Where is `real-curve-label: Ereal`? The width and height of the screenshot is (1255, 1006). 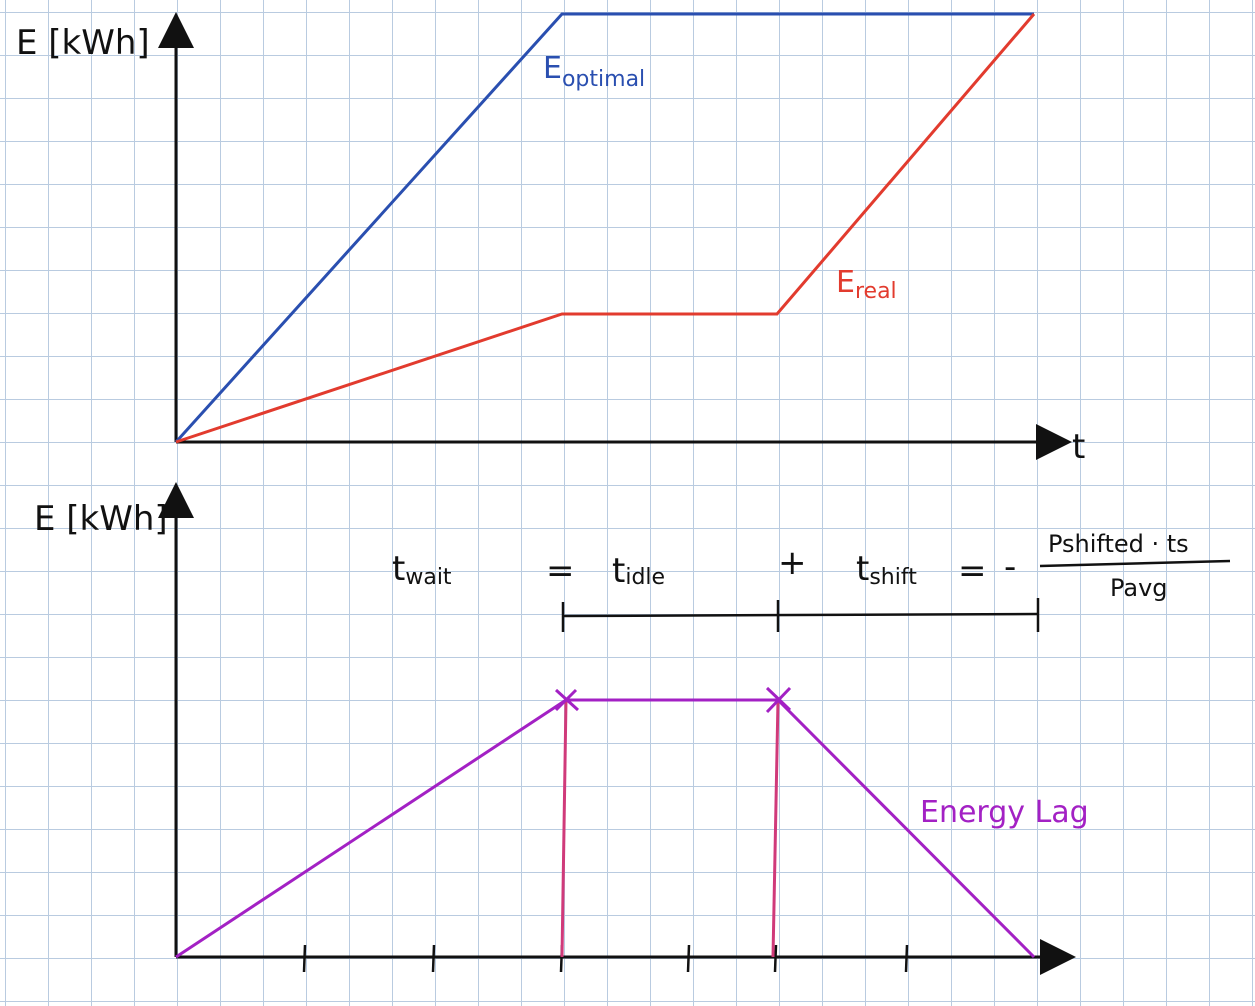
real-curve-label: Ereal is located at coordinates (866, 284).